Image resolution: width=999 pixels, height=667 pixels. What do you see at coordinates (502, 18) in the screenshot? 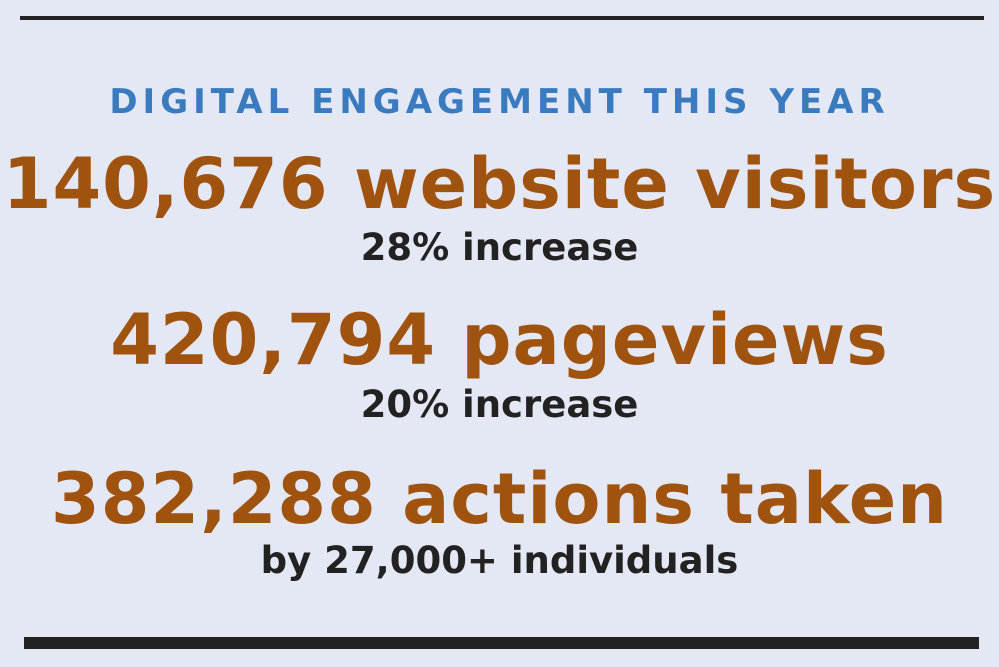
I see `top-rule` at bounding box center [502, 18].